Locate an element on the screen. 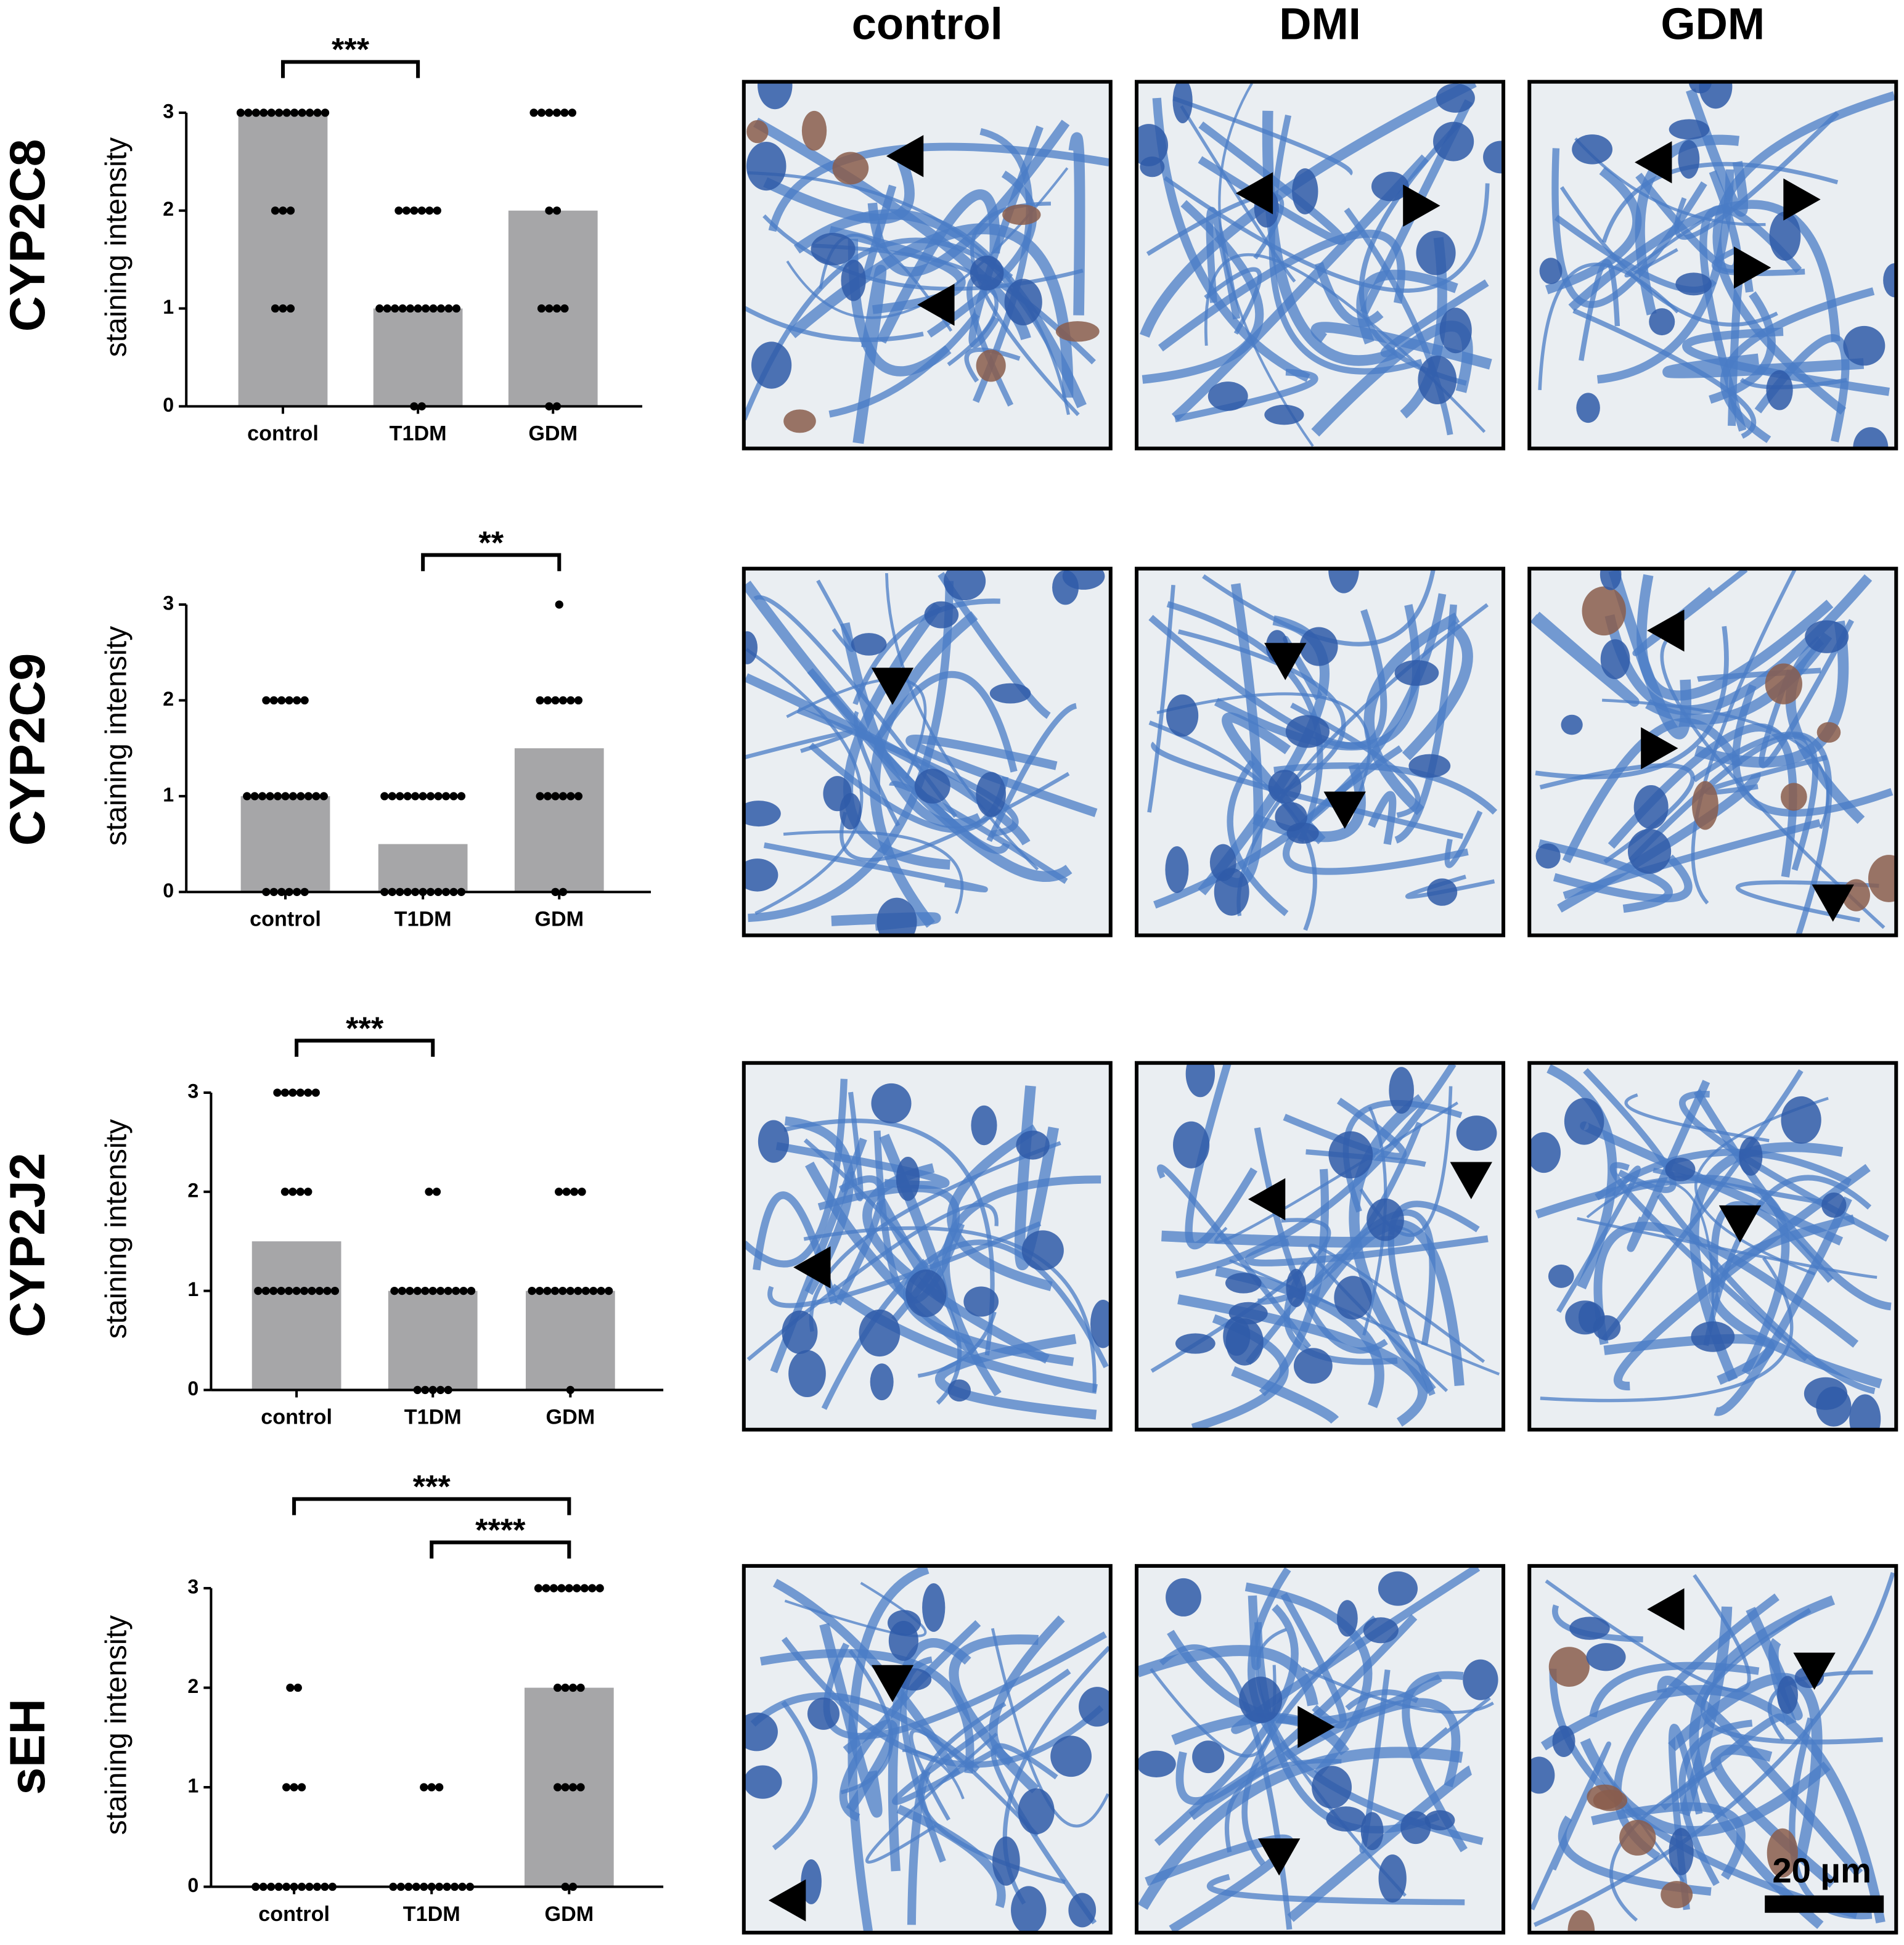 This screenshot has height=1945, width=1904. significance-label: ** is located at coordinates (491, 543).